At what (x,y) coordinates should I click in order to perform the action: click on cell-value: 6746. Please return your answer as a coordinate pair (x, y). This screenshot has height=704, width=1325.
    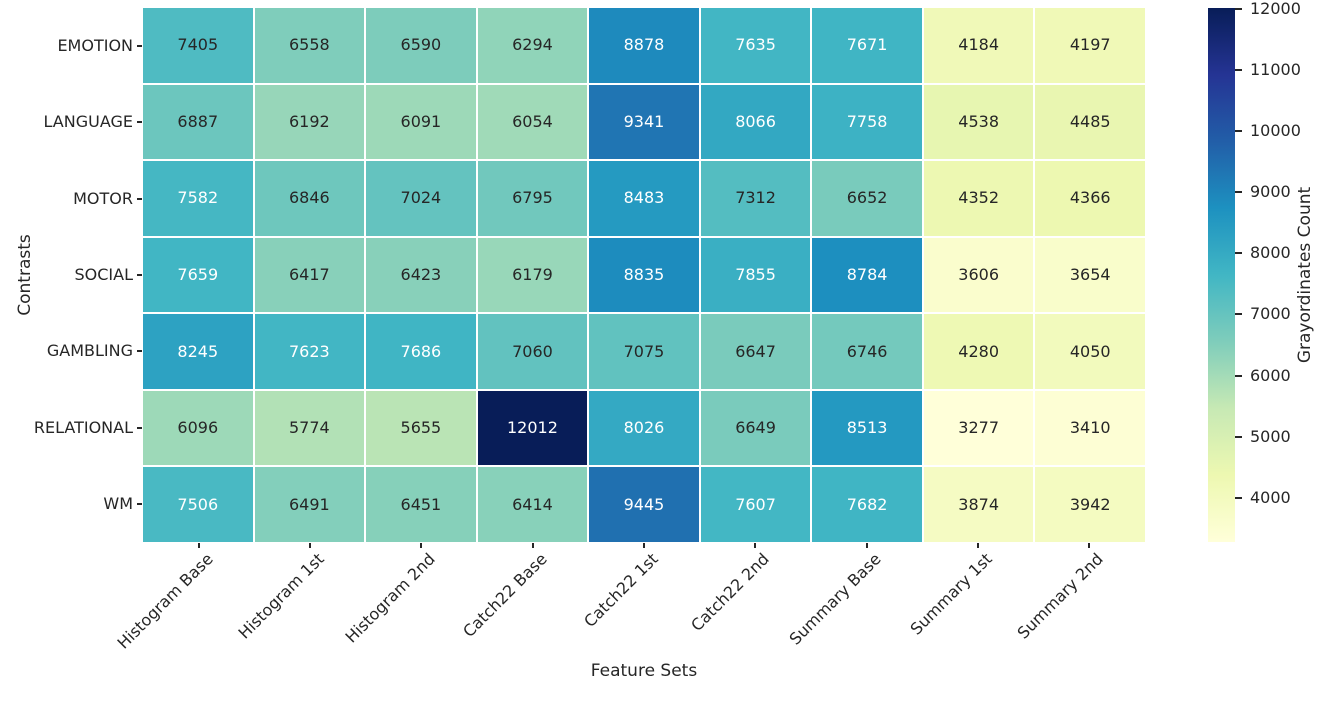
    Looking at the image, I should click on (867, 351).